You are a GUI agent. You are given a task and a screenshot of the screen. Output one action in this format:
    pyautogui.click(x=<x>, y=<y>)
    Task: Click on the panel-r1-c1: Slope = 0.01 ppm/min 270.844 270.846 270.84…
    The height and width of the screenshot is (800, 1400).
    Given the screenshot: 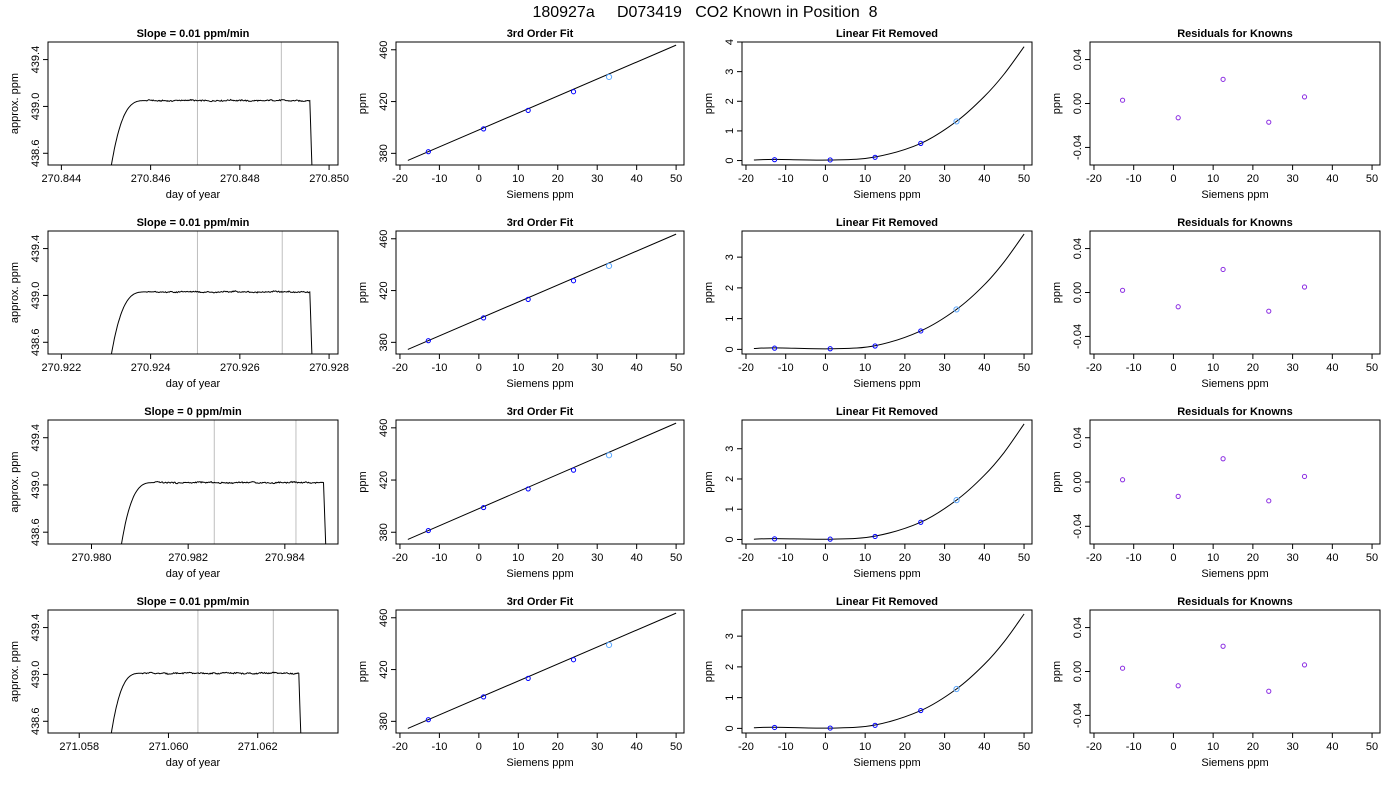 What is the action you would take?
    pyautogui.click(x=179, y=114)
    